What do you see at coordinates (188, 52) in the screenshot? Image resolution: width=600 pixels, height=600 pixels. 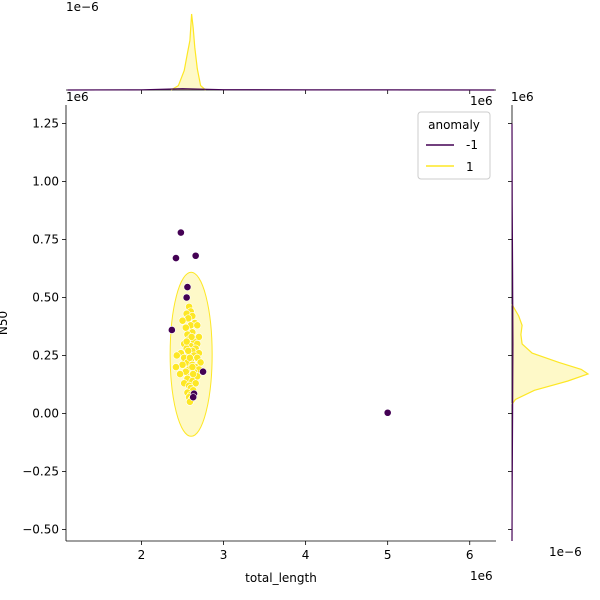 I see `marginal-x-kde-line-normal` at bounding box center [188, 52].